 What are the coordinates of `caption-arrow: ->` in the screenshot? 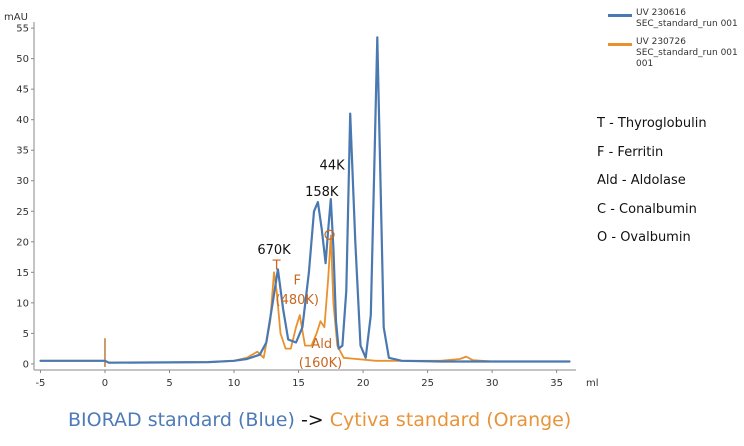 It's located at (312, 420).